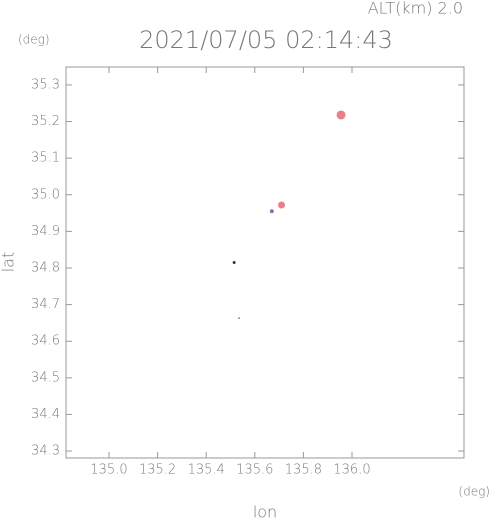 This screenshot has width=491, height=521. Describe the element at coordinates (45, 84) in the screenshot. I see `y-tick-label: 35.3` at that location.